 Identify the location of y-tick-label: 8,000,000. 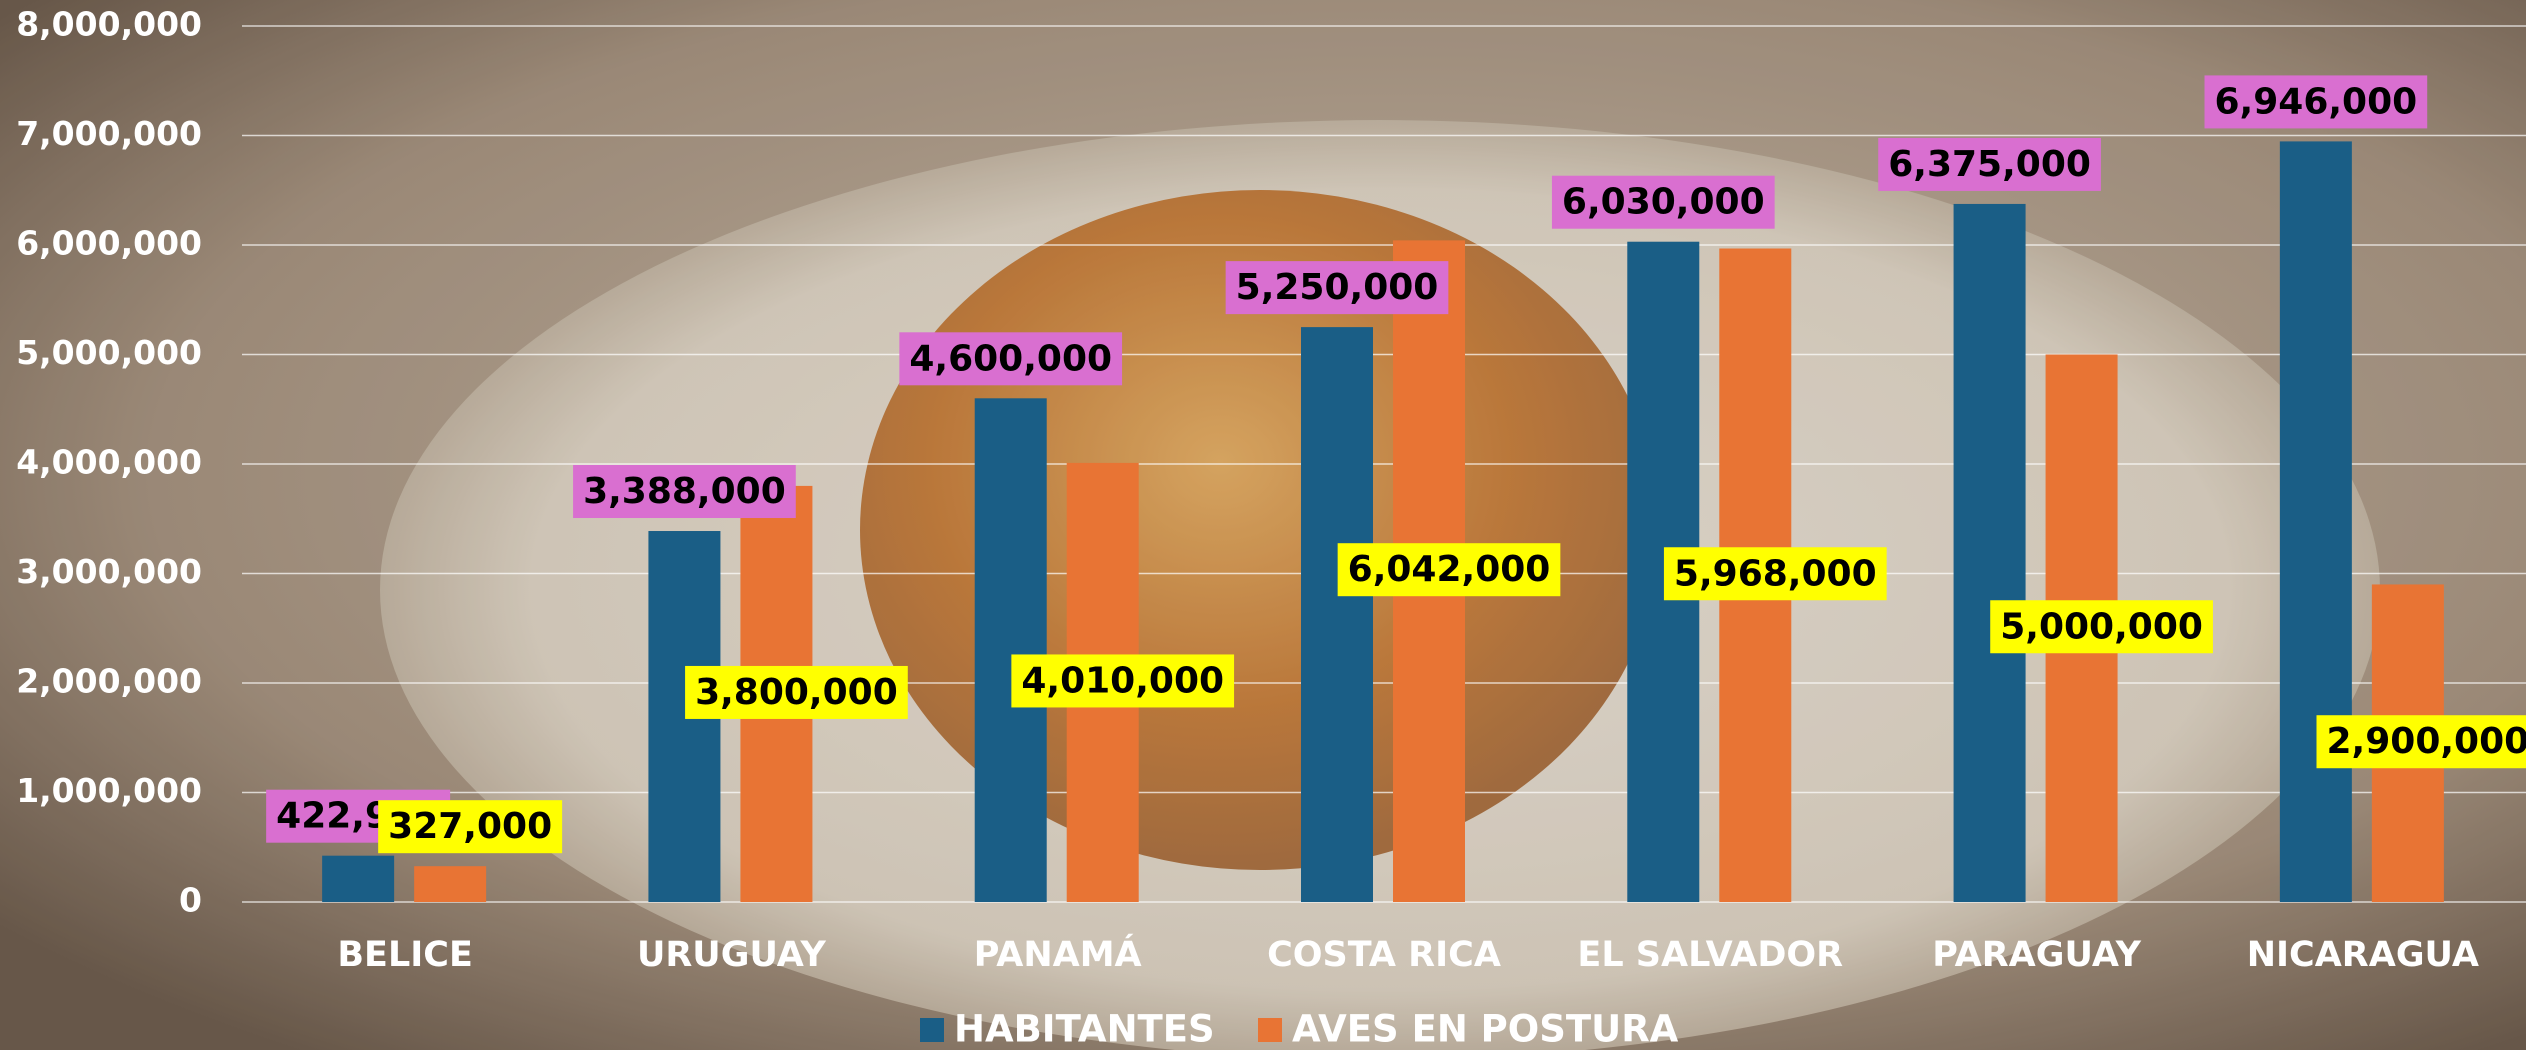
(109, 24).